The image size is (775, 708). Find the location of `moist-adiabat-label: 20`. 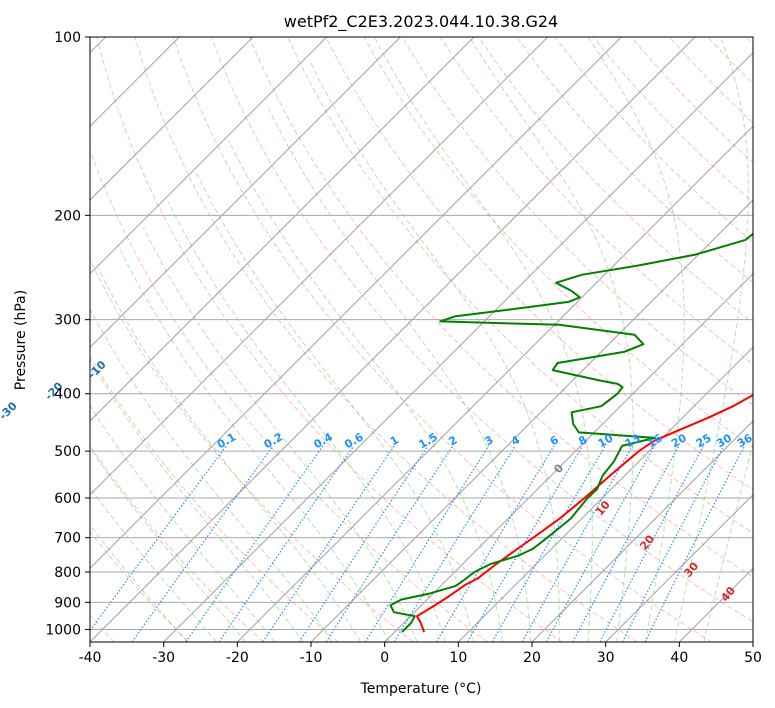

moist-adiabat-label: 20 is located at coordinates (647, 542).